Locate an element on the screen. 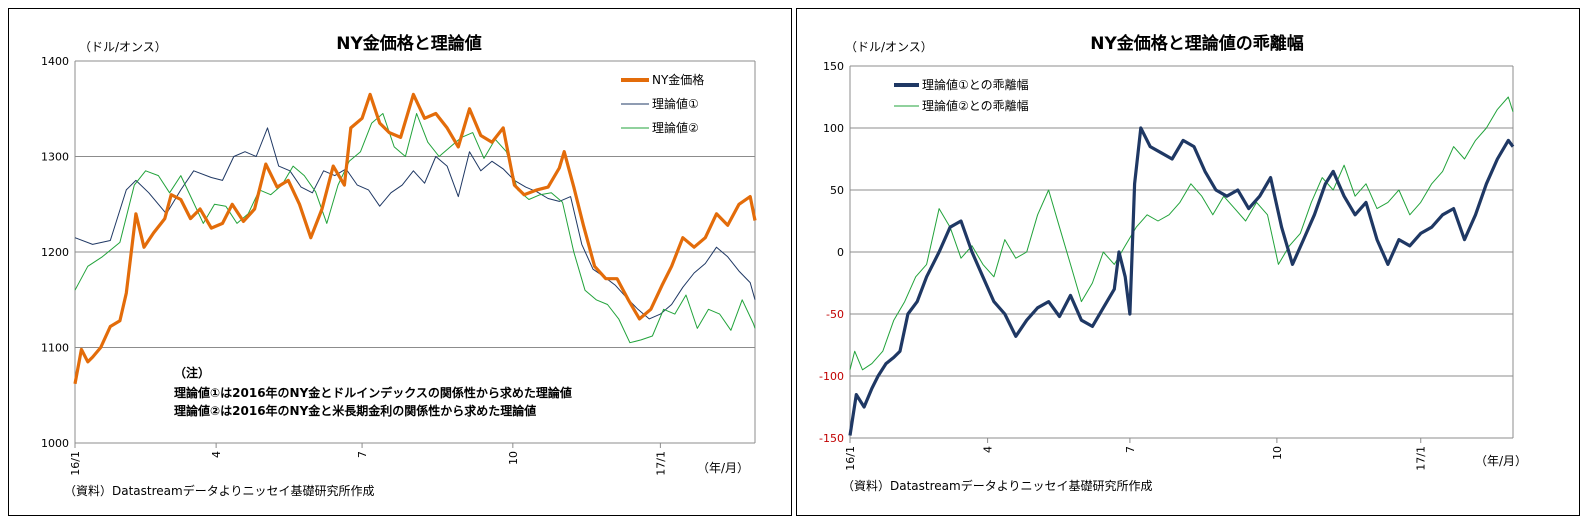  legend: NY金価格 理論値① 理論値② is located at coordinates (662, 103).